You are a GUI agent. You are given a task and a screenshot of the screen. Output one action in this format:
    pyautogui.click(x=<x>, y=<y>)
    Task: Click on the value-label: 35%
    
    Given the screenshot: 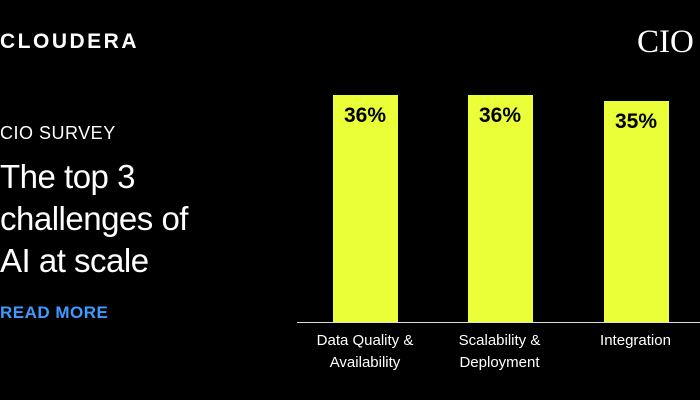 What is the action you would take?
    pyautogui.click(x=636, y=122)
    